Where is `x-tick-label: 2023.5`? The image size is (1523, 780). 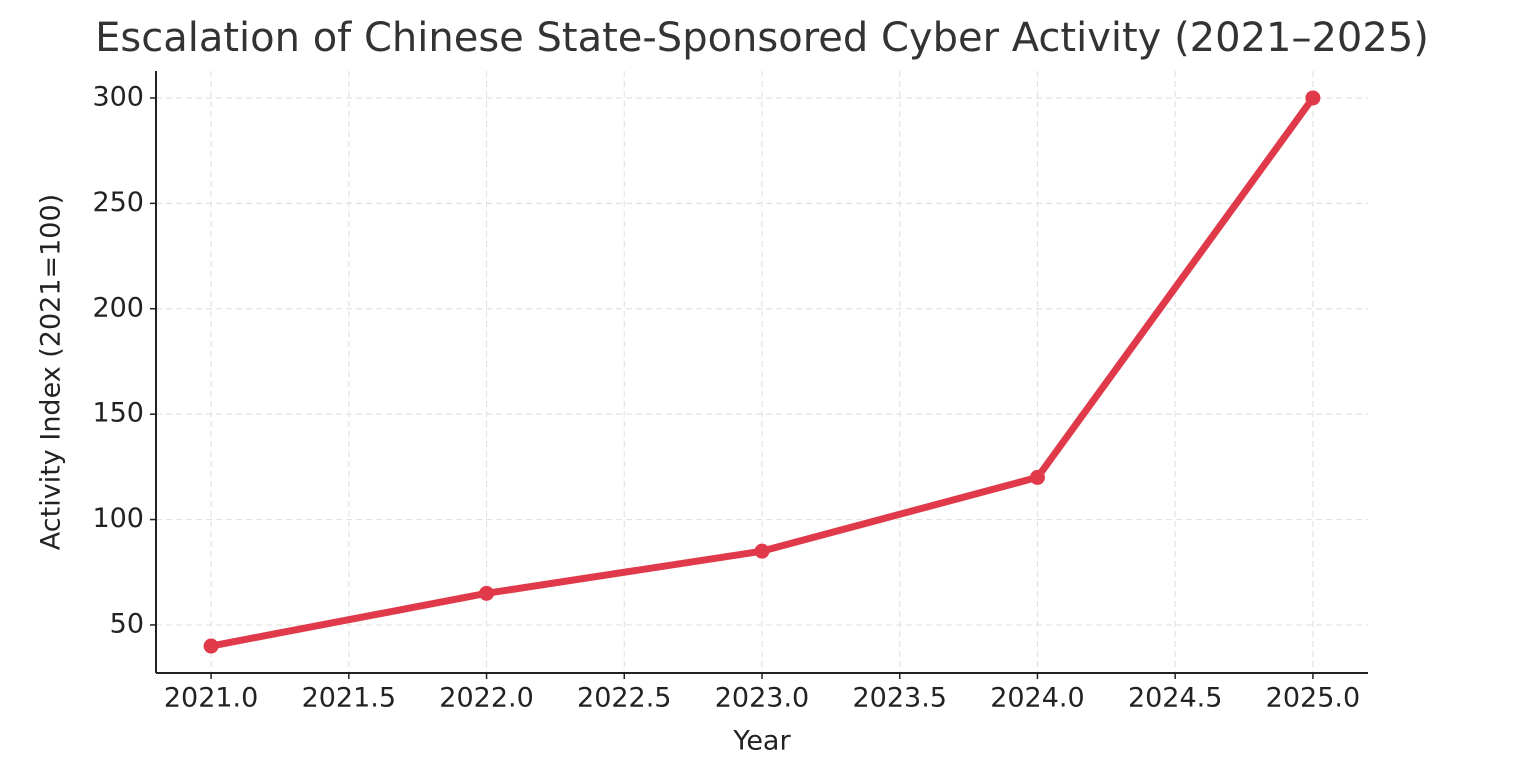 x-tick-label: 2023.5 is located at coordinates (899, 698).